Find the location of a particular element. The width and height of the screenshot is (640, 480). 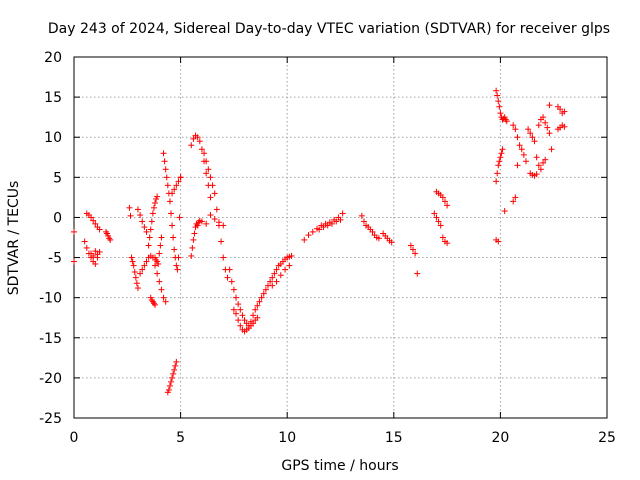

series-sat-z is located at coordinates (442, 198).